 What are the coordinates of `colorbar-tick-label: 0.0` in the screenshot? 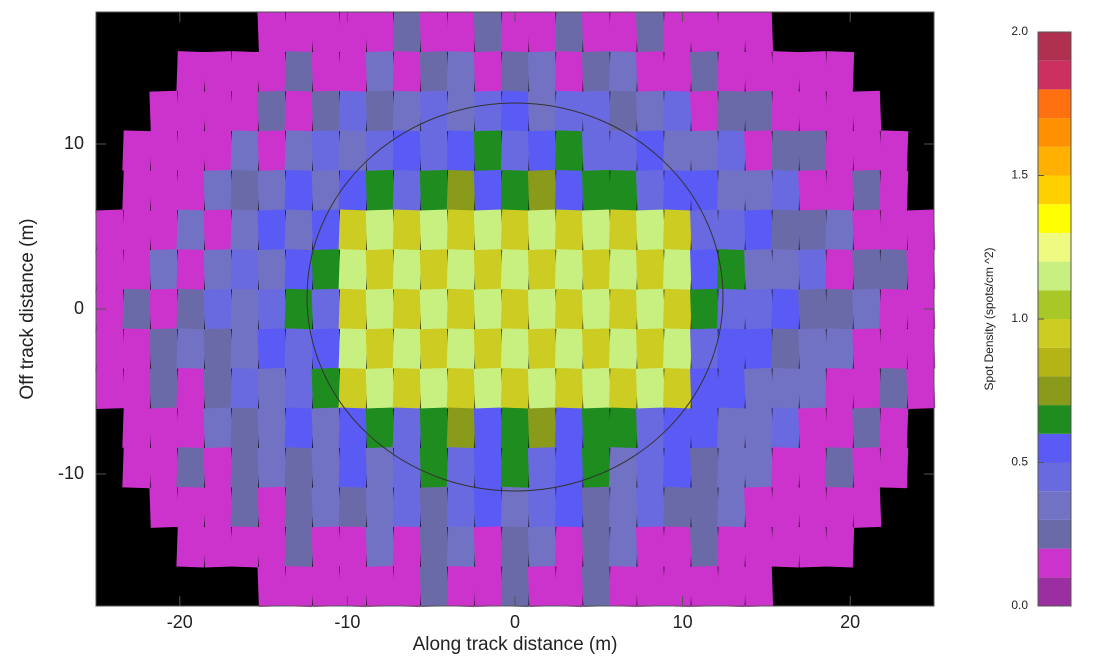 It's located at (1019, 605).